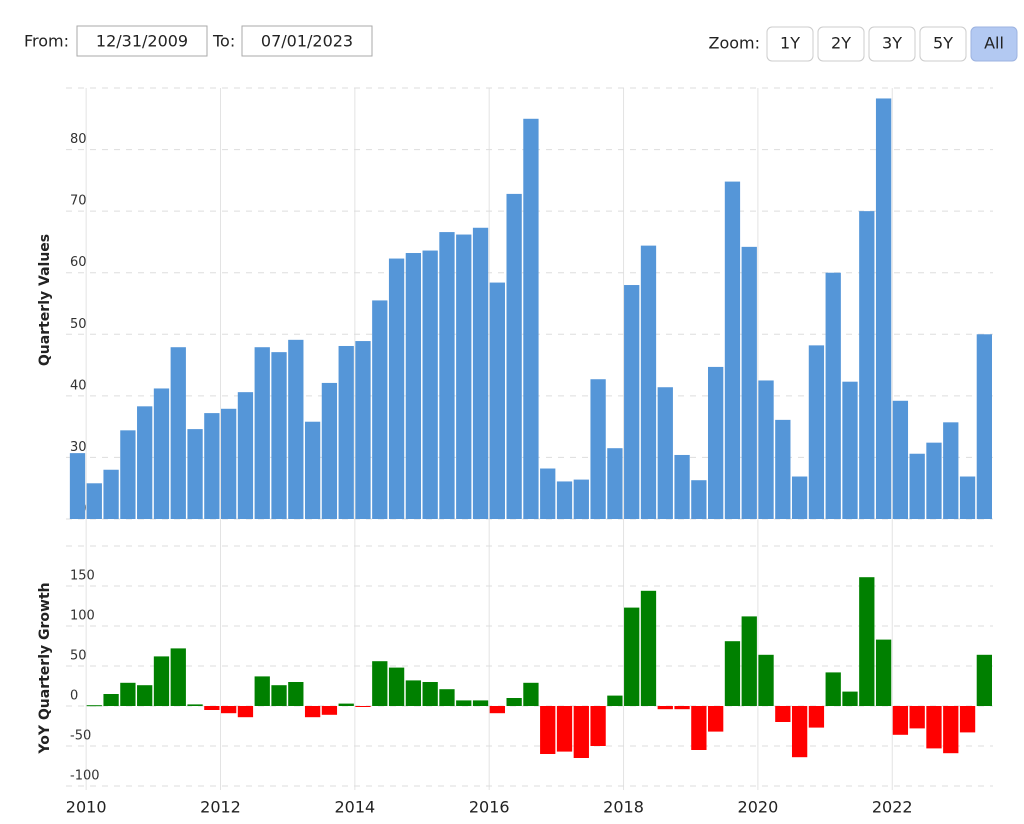 This screenshot has width=1024, height=824. What do you see at coordinates (78, 139) in the screenshot?
I see `y-tick-label: 80` at bounding box center [78, 139].